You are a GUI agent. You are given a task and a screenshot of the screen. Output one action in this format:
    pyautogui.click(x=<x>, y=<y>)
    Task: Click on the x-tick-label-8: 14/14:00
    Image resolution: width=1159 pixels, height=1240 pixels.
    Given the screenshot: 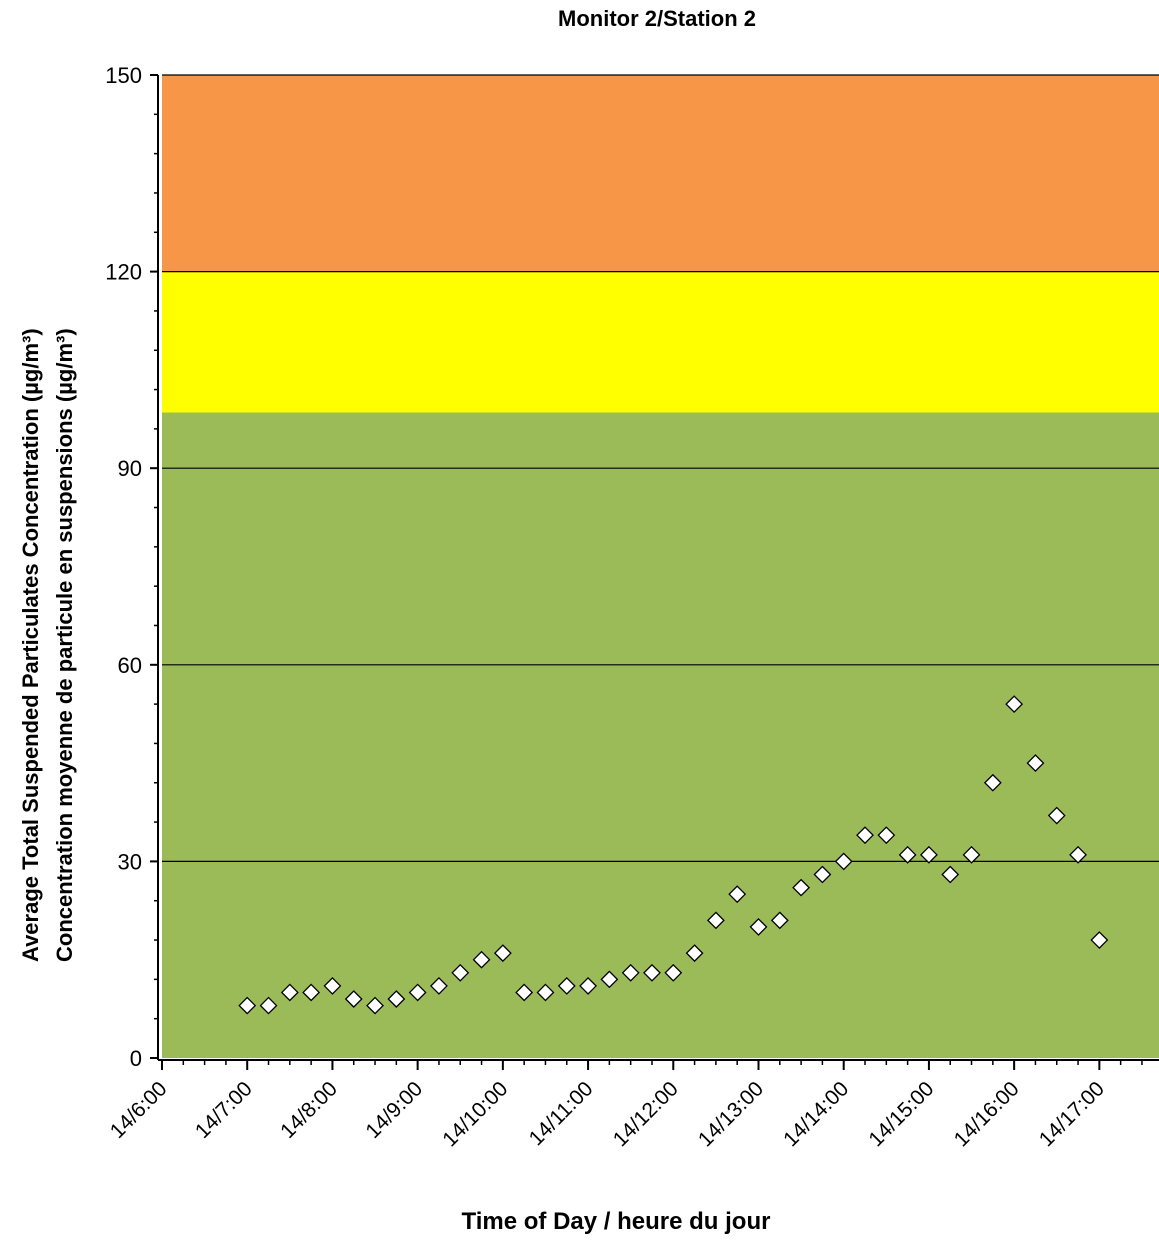 What is the action you would take?
    pyautogui.click(x=816, y=1114)
    